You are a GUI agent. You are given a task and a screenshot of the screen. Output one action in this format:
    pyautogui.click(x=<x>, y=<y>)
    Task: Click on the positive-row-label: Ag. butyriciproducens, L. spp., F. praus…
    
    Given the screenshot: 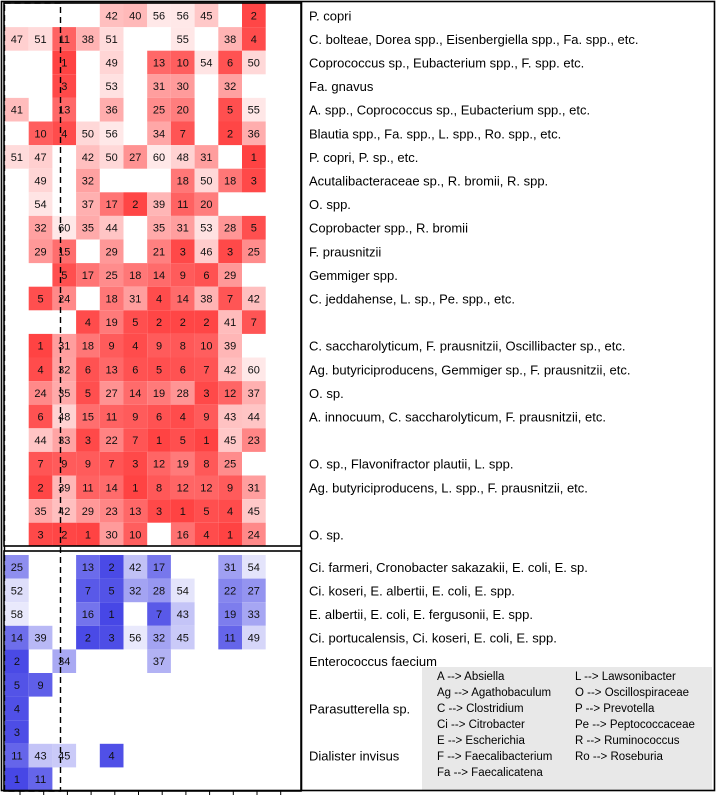 What is the action you would take?
    pyautogui.click(x=448, y=487)
    